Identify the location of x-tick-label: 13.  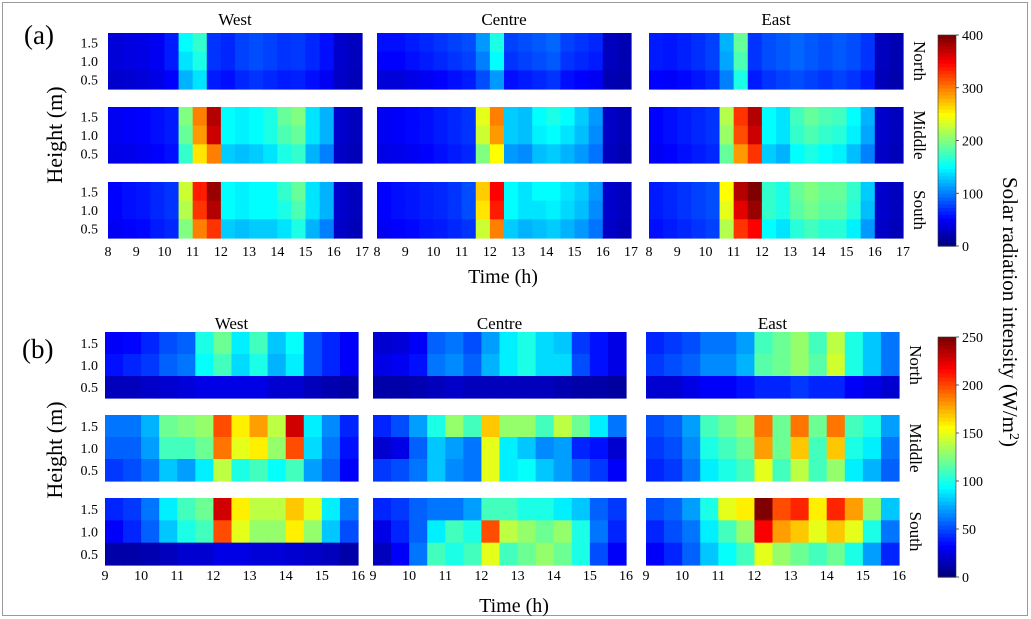
(518, 576).